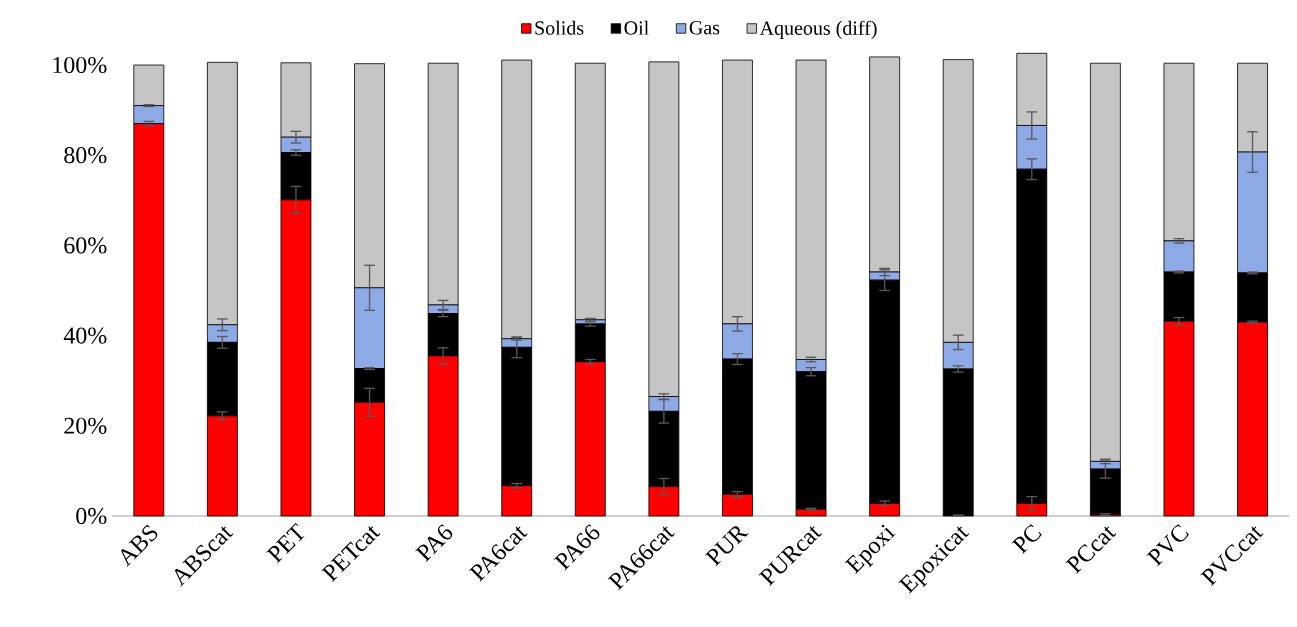 This screenshot has height=627, width=1297. I want to click on x-tick-label: PC, so click(1026, 539).